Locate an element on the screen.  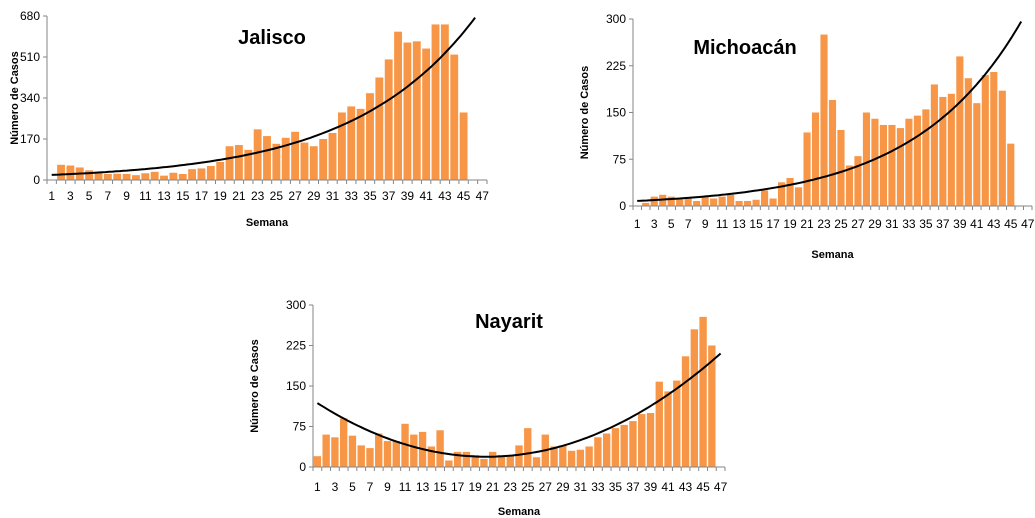
chart-title: Nayarit is located at coordinates (509, 322).